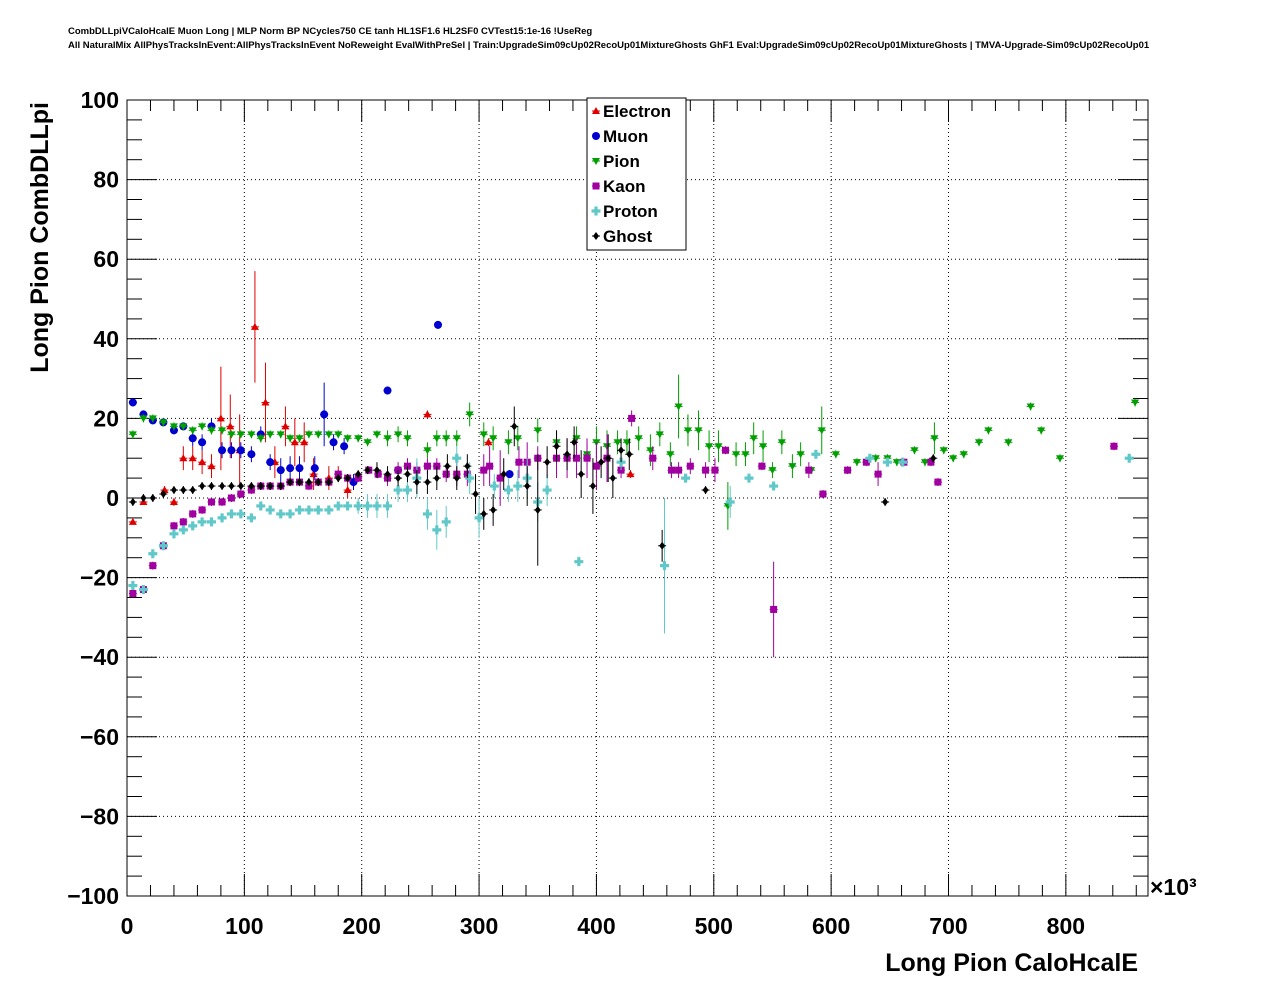  I want to click on legend-entry-electron: Electron, so click(631, 111).